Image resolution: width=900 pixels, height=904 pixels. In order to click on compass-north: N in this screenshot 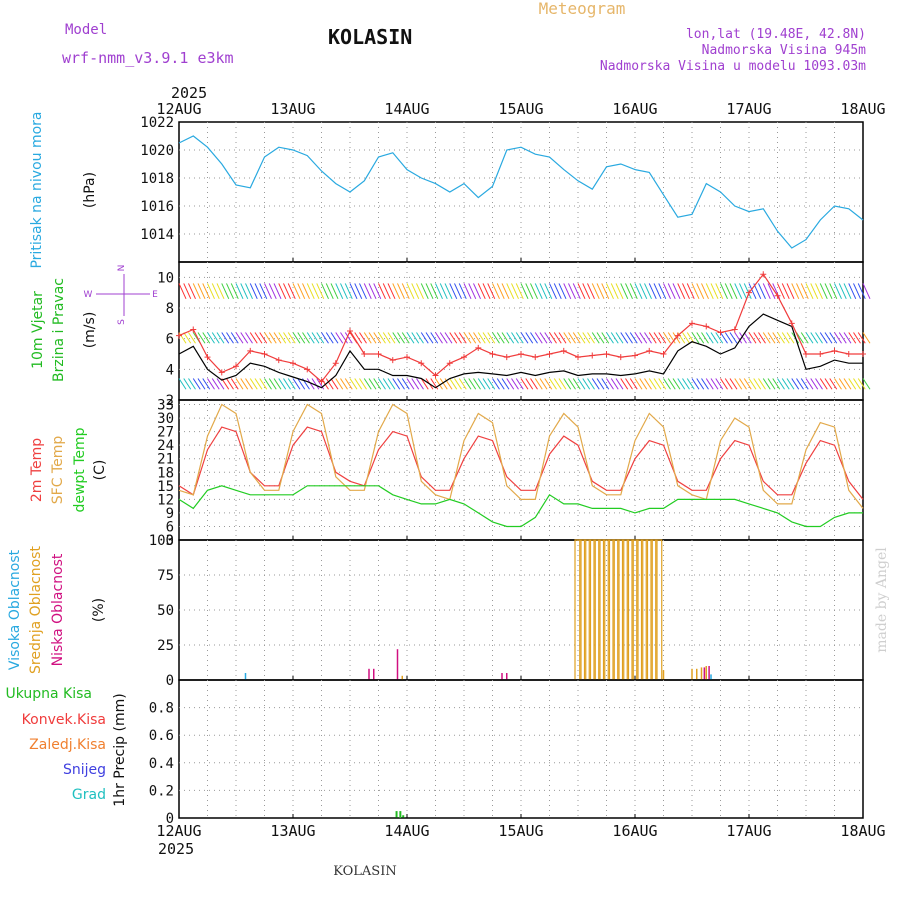, I will do `click(122, 268)`.